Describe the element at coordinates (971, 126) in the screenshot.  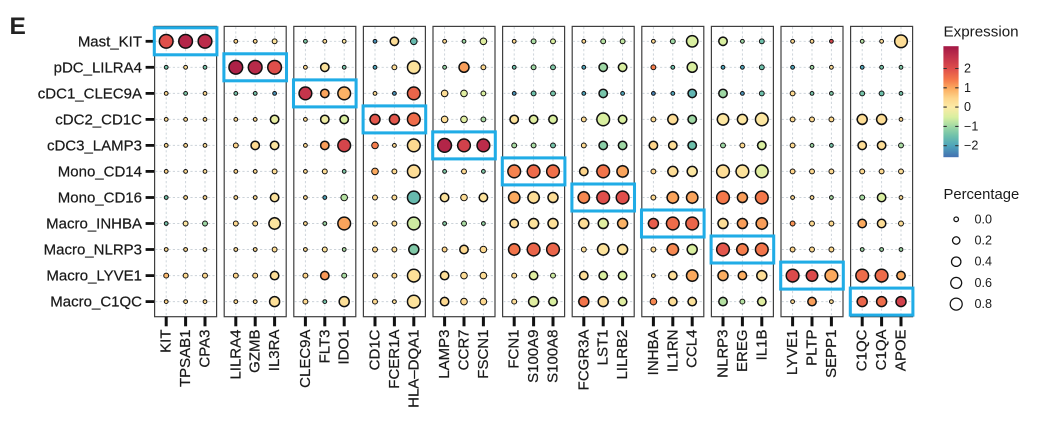
I see `svg-text: −1` at that location.